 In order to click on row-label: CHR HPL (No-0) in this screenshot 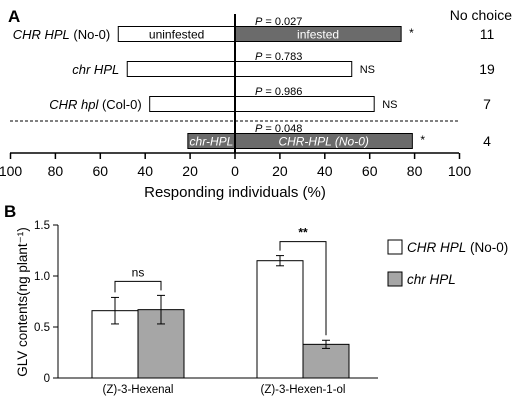, I will do `click(62, 34)`.